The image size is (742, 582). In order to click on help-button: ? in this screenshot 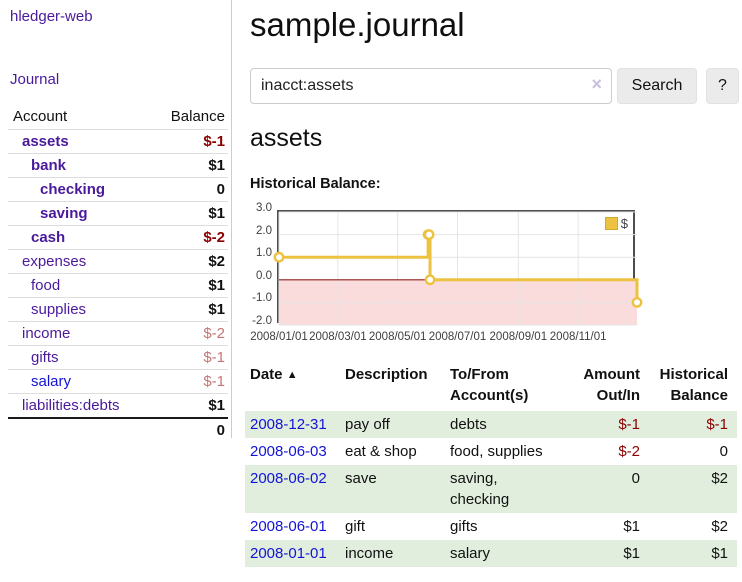, I will do `click(722, 86)`.